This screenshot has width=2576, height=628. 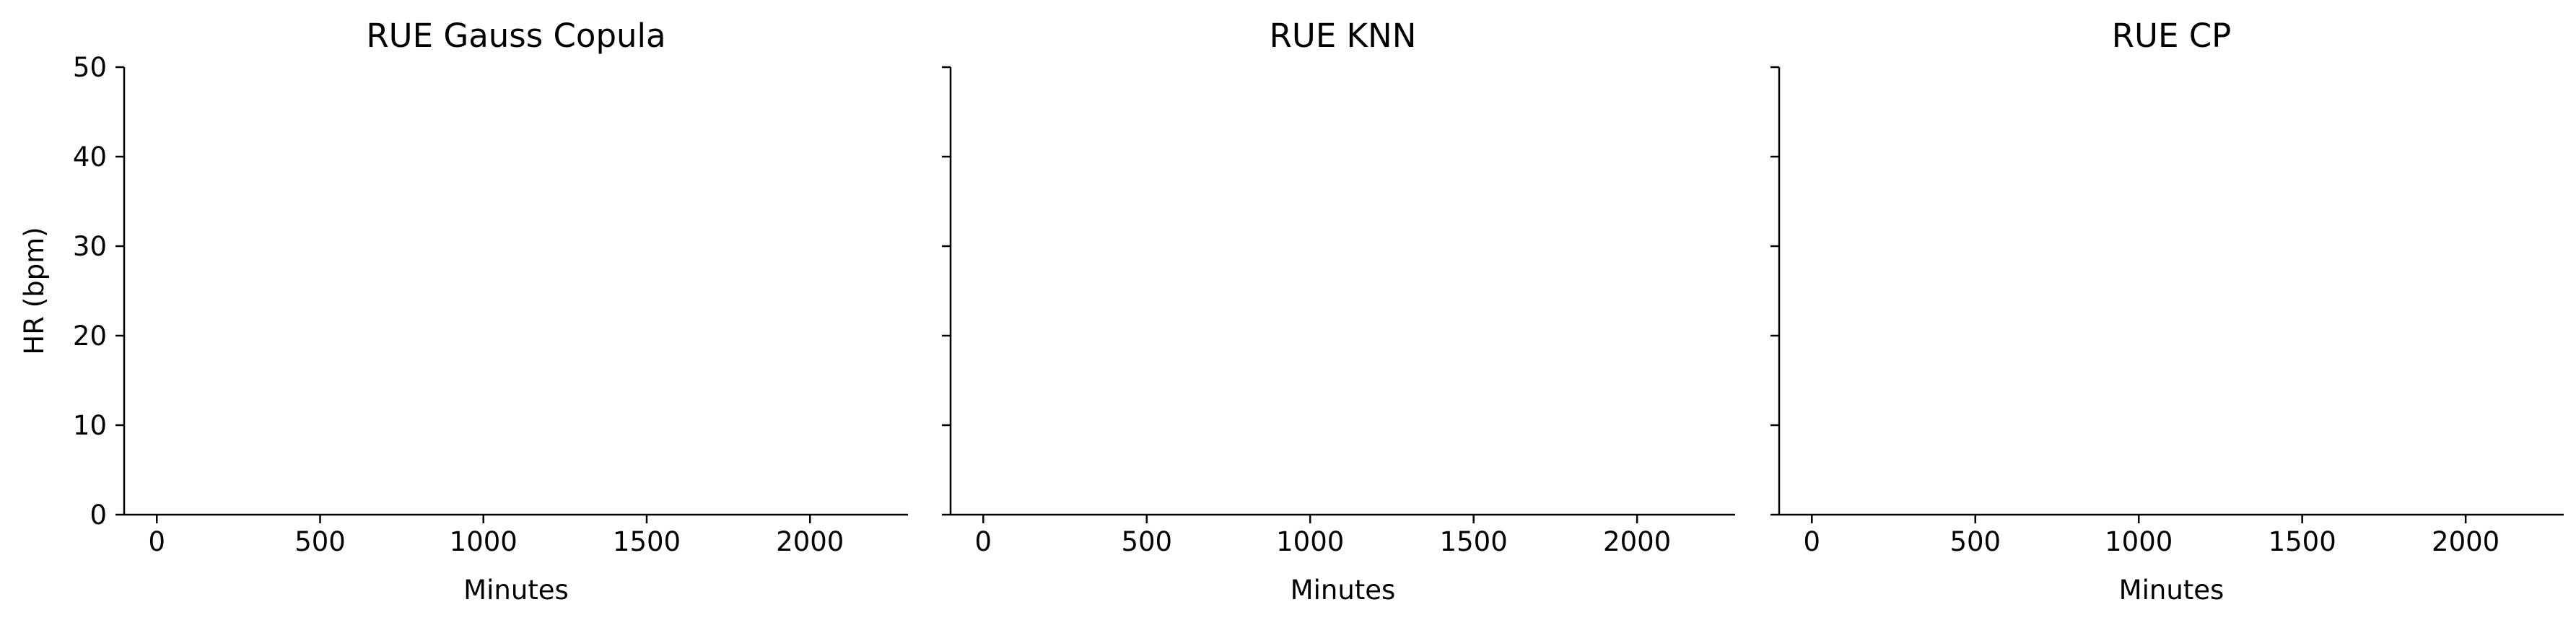 I want to click on subplot-title: RUE CP, so click(x=2172, y=36).